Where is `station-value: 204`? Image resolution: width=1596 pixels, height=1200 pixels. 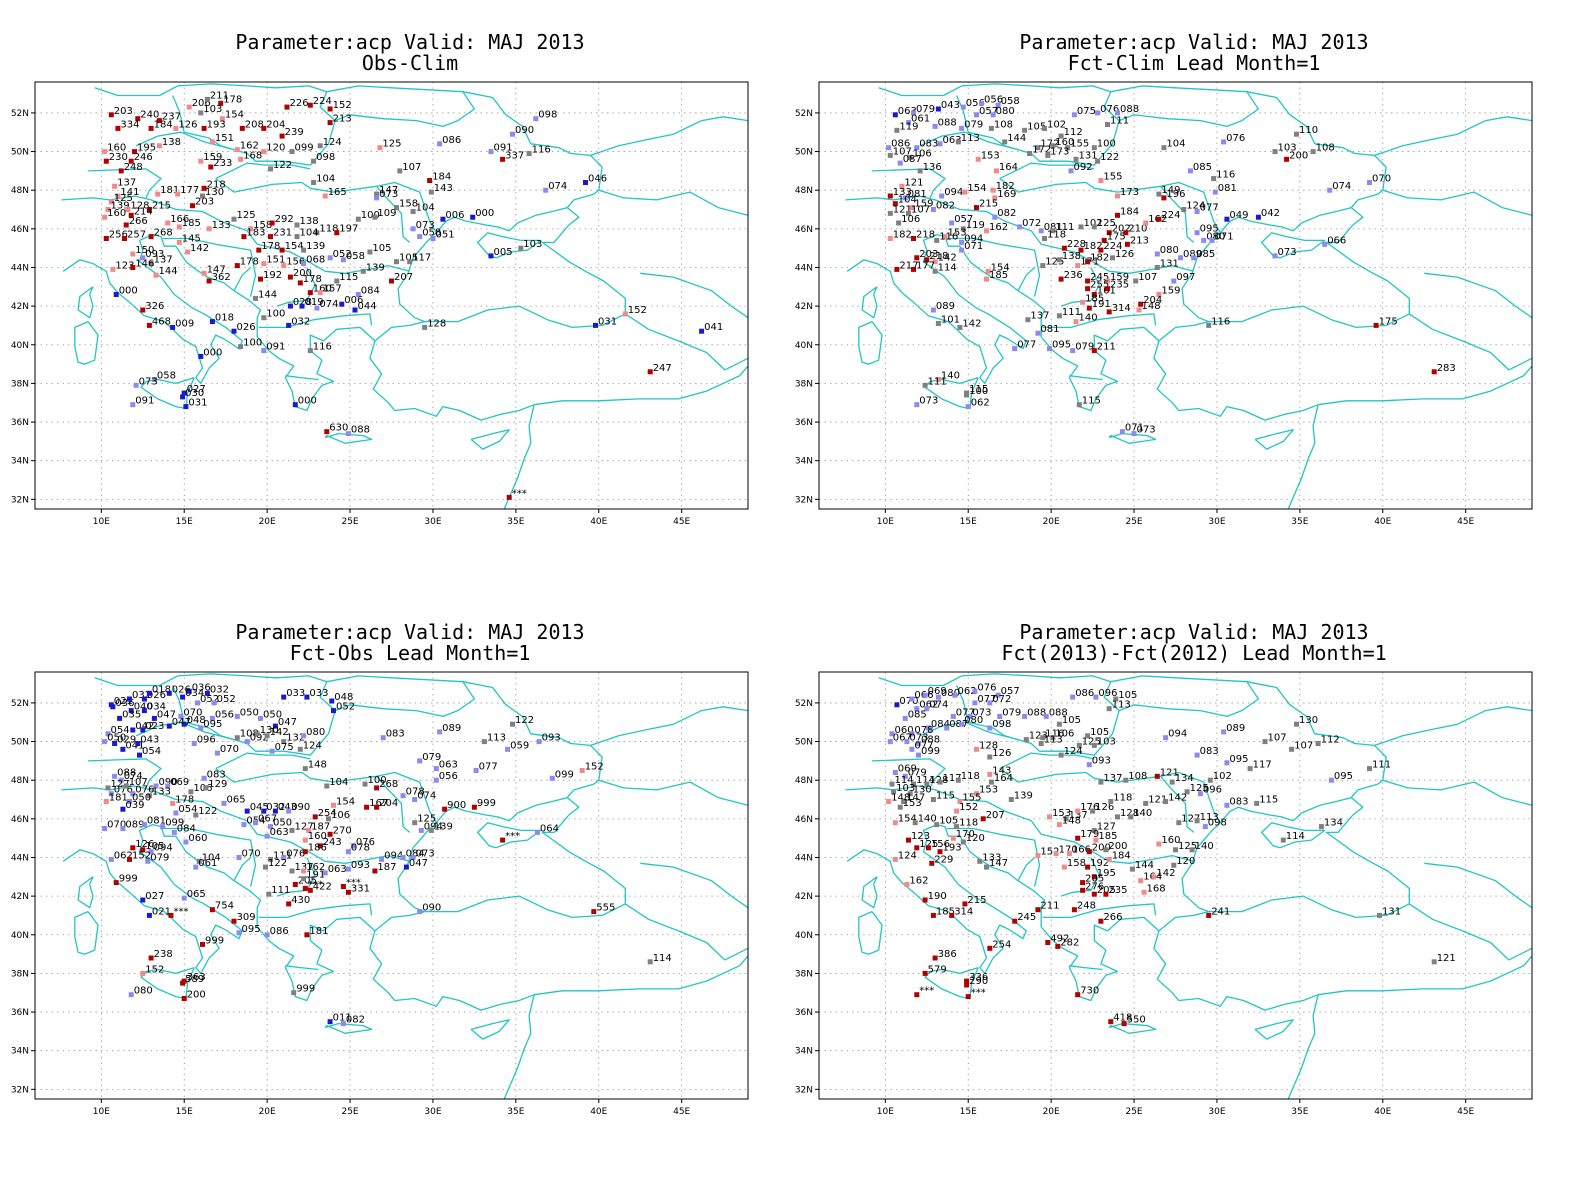
station-value: 204 is located at coordinates (388, 803).